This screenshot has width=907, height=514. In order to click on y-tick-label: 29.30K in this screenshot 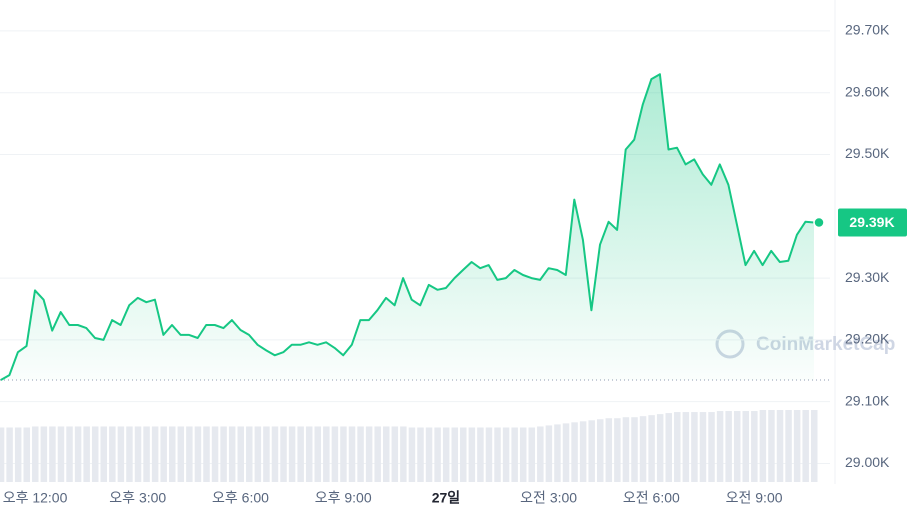, I will do `click(867, 277)`.